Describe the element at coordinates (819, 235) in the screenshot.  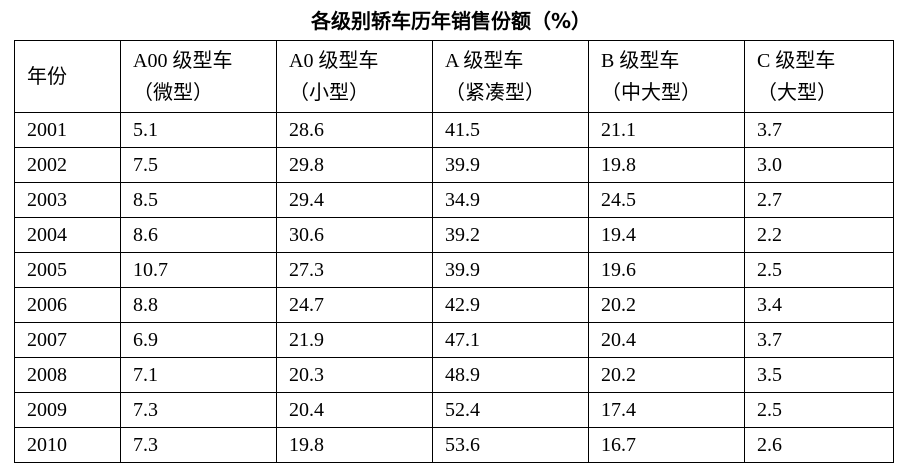
I see `share-cell: 2.2` at that location.